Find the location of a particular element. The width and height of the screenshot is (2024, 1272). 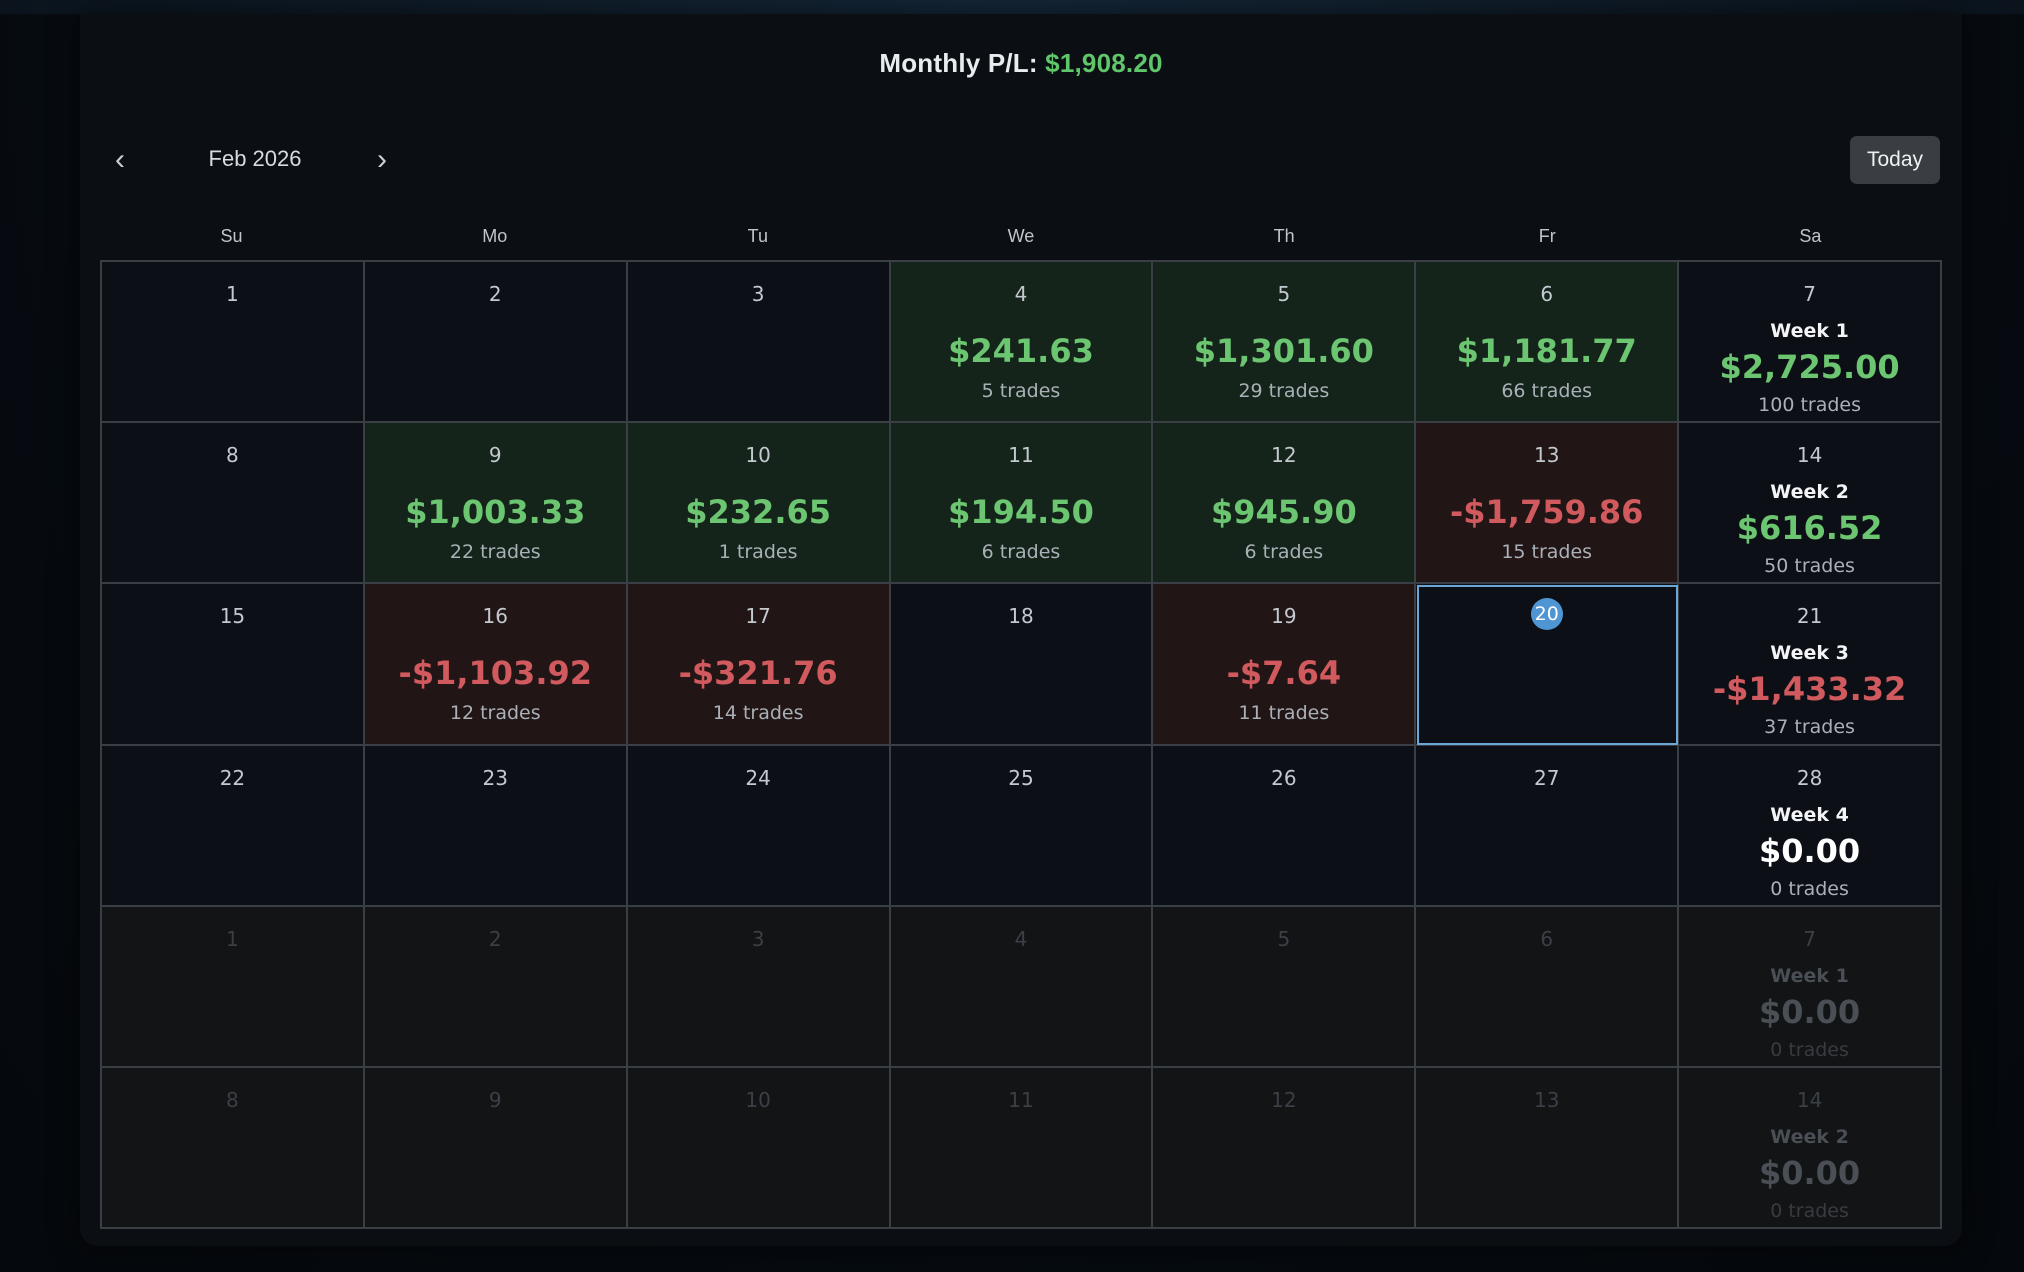

day-number: 28 is located at coordinates (1809, 777).